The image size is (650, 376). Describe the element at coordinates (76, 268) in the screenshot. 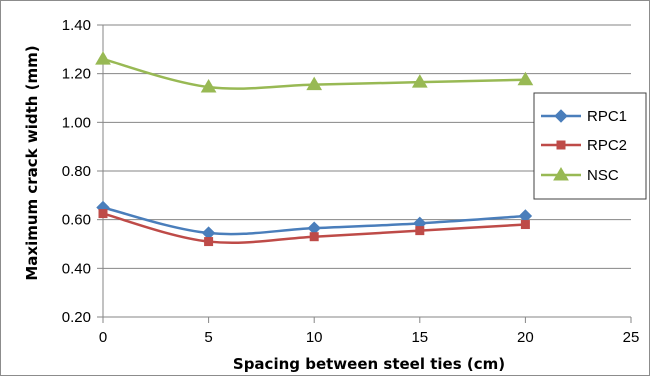

I see `y-tick-label: 0.40` at that location.